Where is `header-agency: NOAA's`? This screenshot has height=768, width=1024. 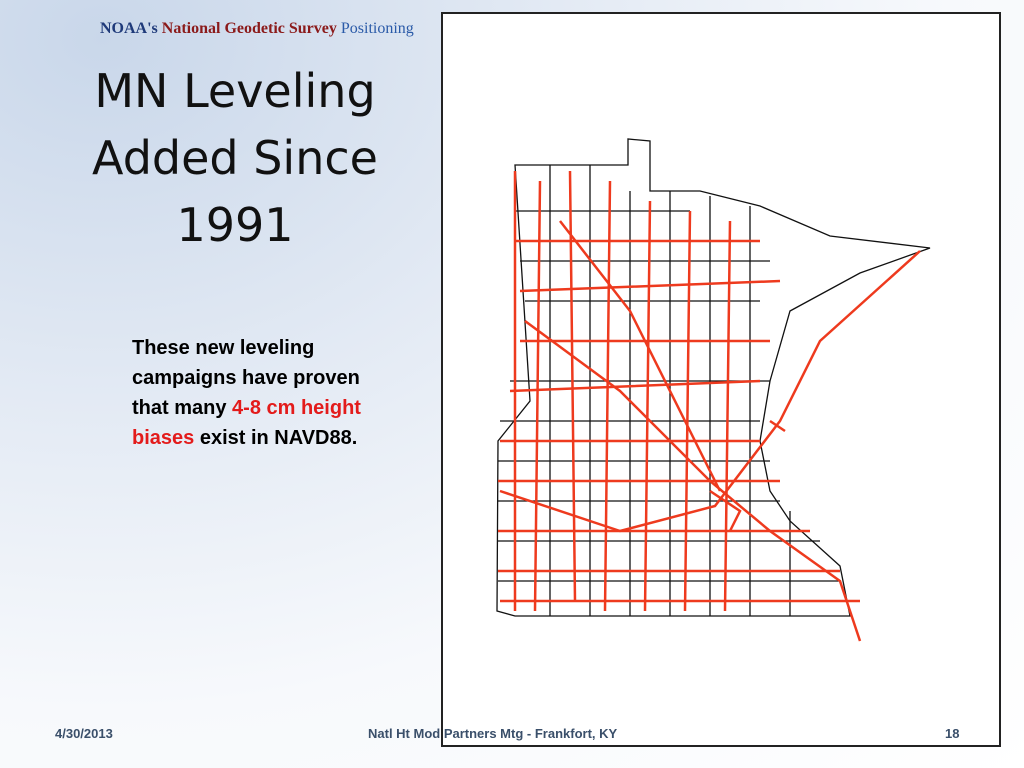 header-agency: NOAA's is located at coordinates (129, 28).